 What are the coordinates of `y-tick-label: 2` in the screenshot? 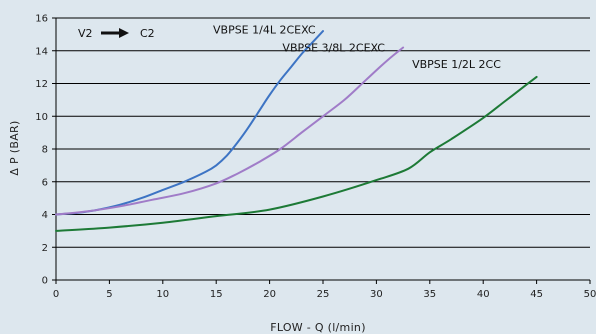 It's located at (45, 248).